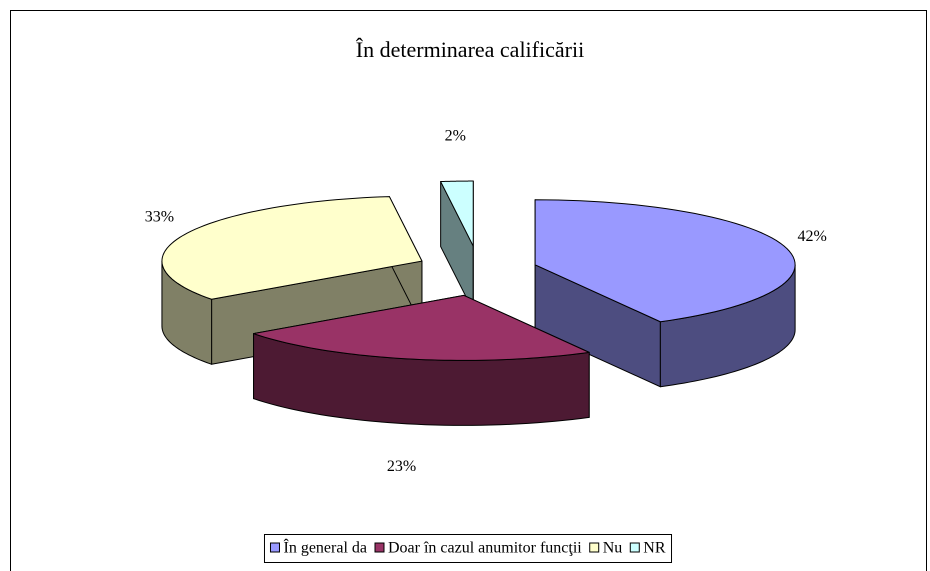 This screenshot has height=571, width=930. I want to click on legend-label: Doar în cazul anumitor funcţii, so click(485, 548).